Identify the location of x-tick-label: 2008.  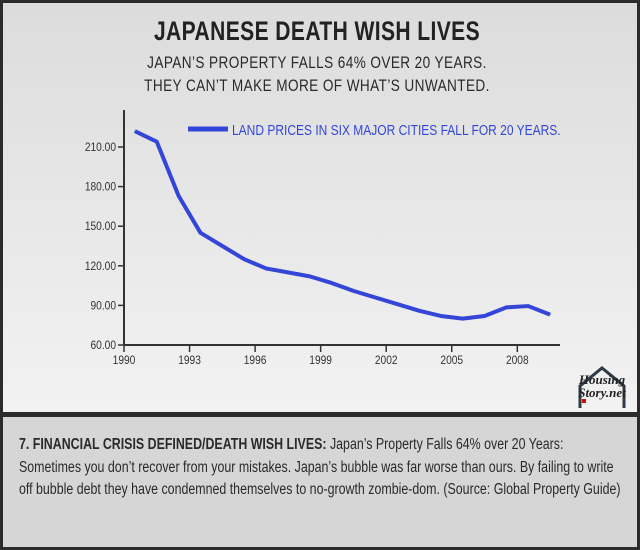
(517, 360).